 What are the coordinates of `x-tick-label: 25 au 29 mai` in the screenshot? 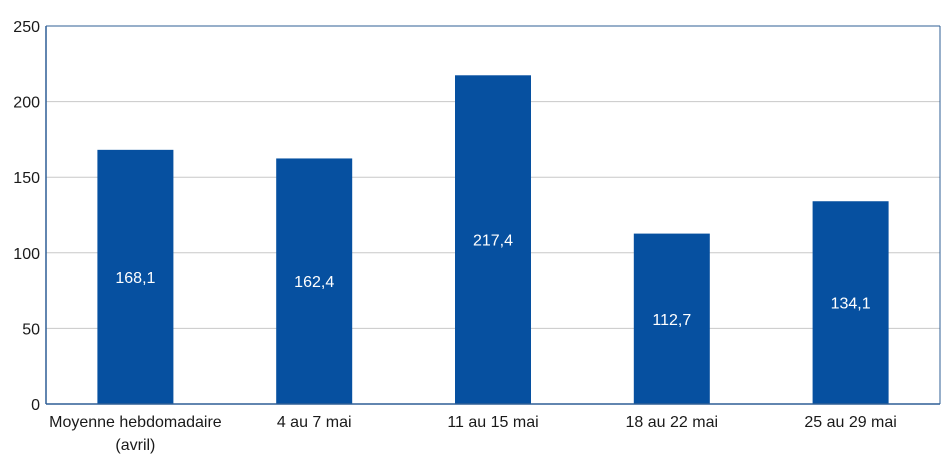 It's located at (850, 422).